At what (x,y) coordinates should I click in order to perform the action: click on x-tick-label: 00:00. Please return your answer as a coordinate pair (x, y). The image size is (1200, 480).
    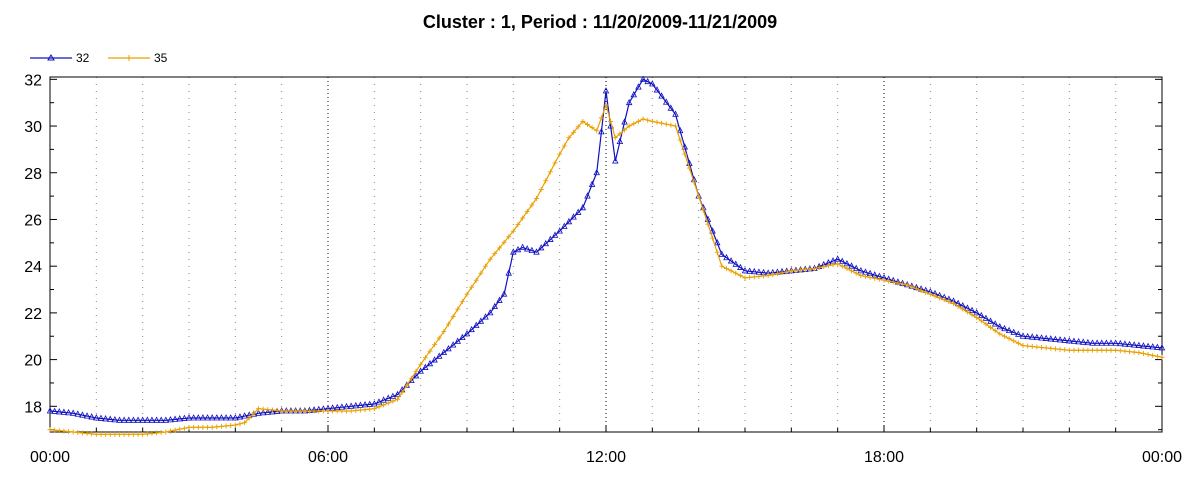
    Looking at the image, I should click on (1162, 457).